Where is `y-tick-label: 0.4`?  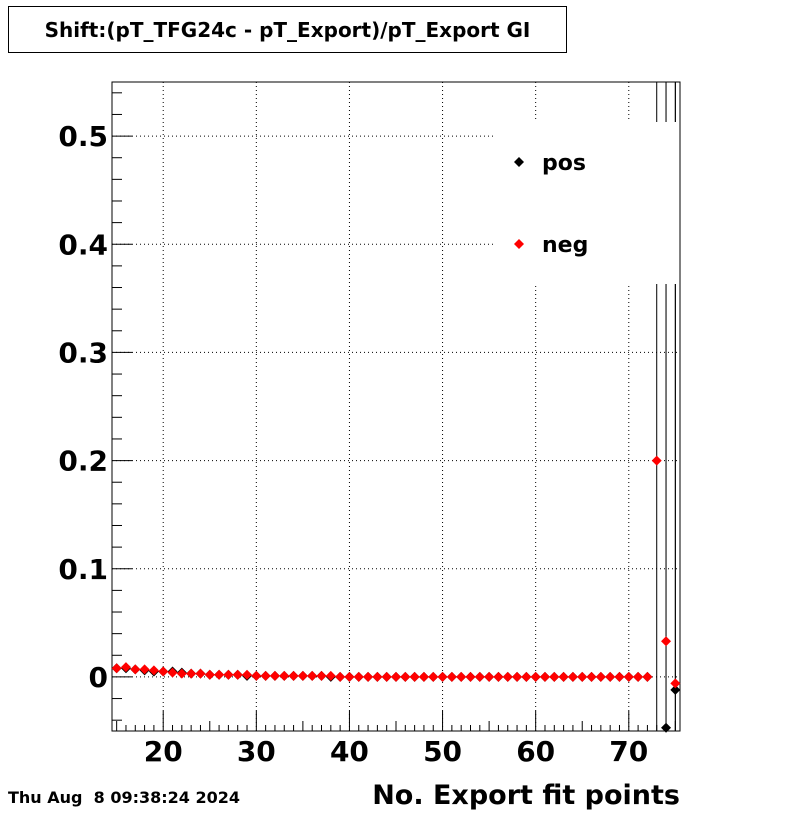 y-tick-label: 0.4 is located at coordinates (83, 244).